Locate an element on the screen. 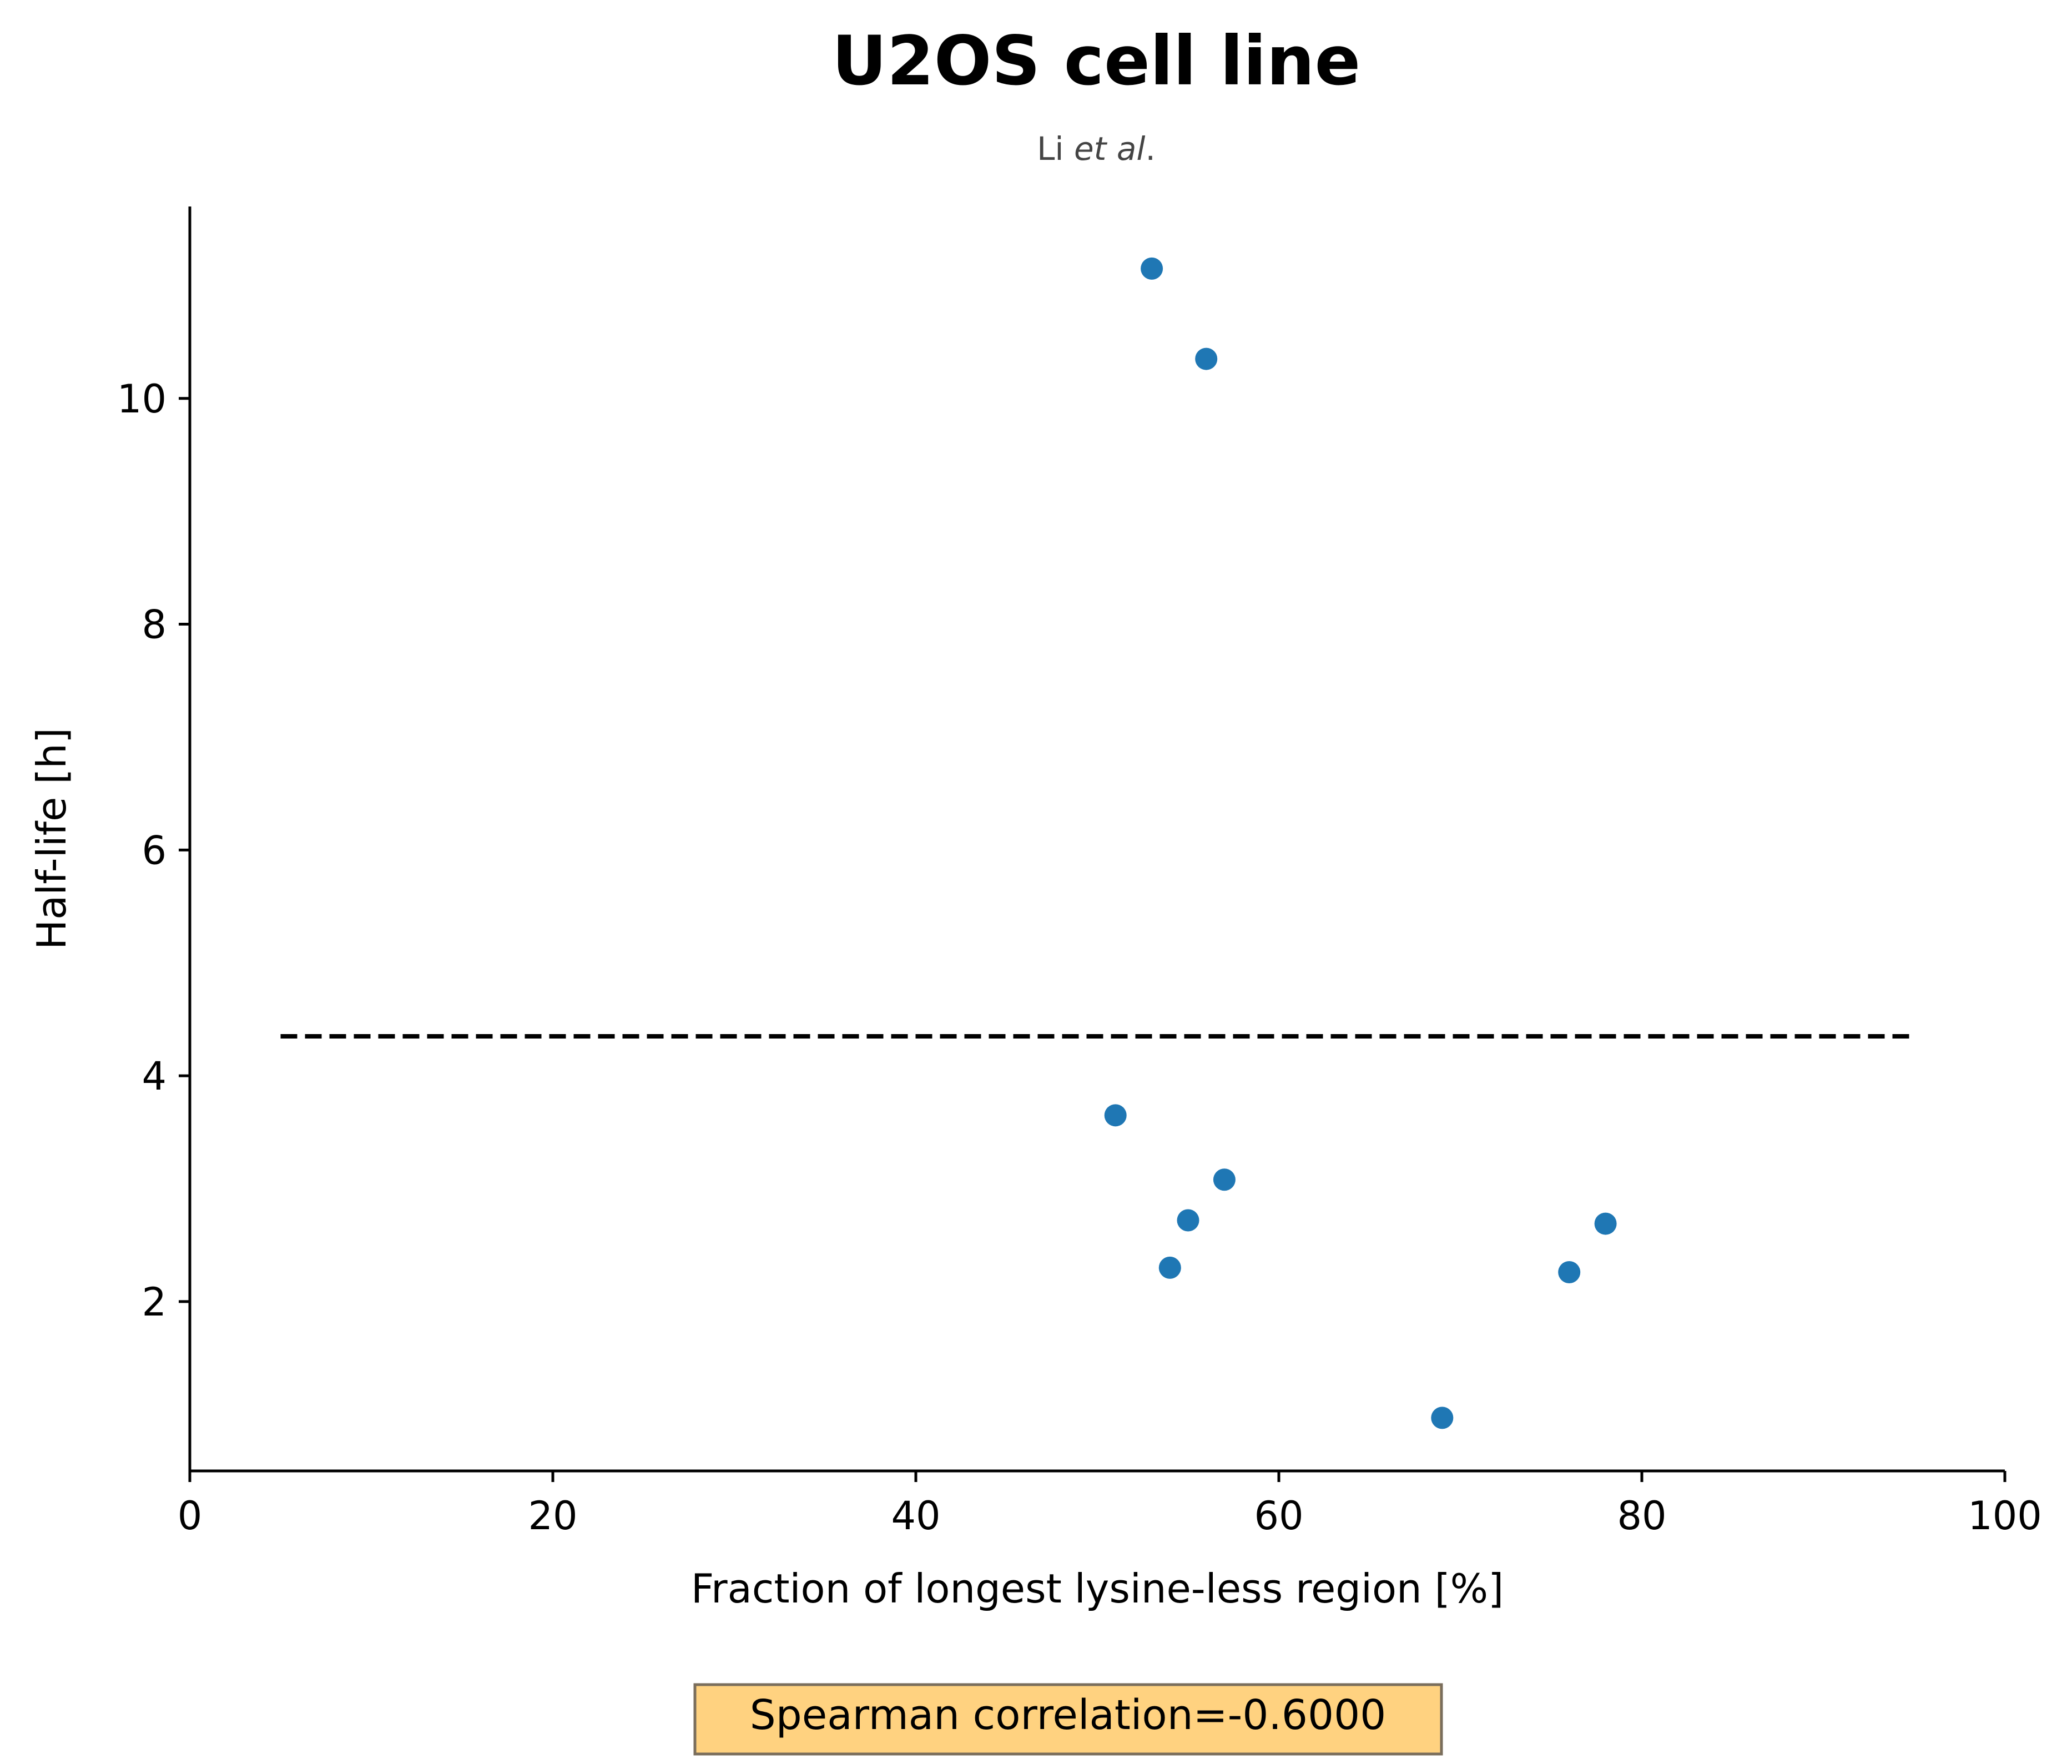 The height and width of the screenshot is (1764, 2072). spearman-annotation: Spearman correlation=-0.6000 is located at coordinates (1068, 1715).